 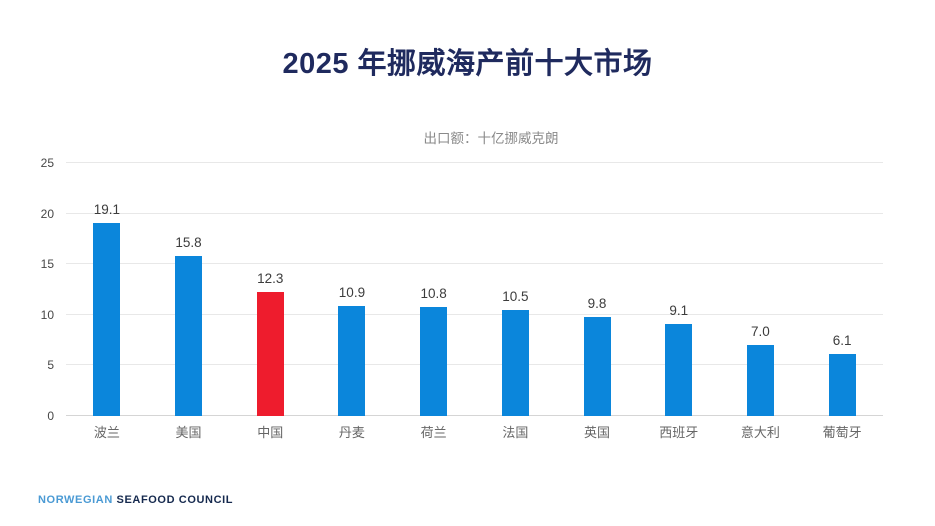 I want to click on x-axis-category-label: 美国, so click(x=188, y=432).